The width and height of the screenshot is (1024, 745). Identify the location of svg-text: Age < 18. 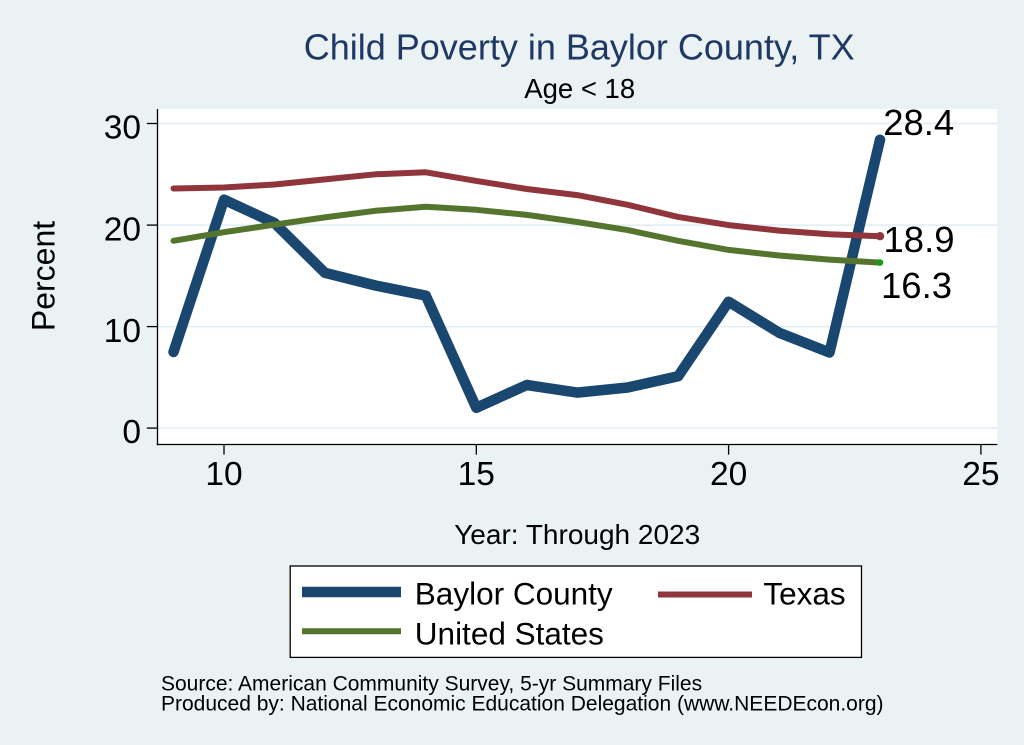
(579, 88).